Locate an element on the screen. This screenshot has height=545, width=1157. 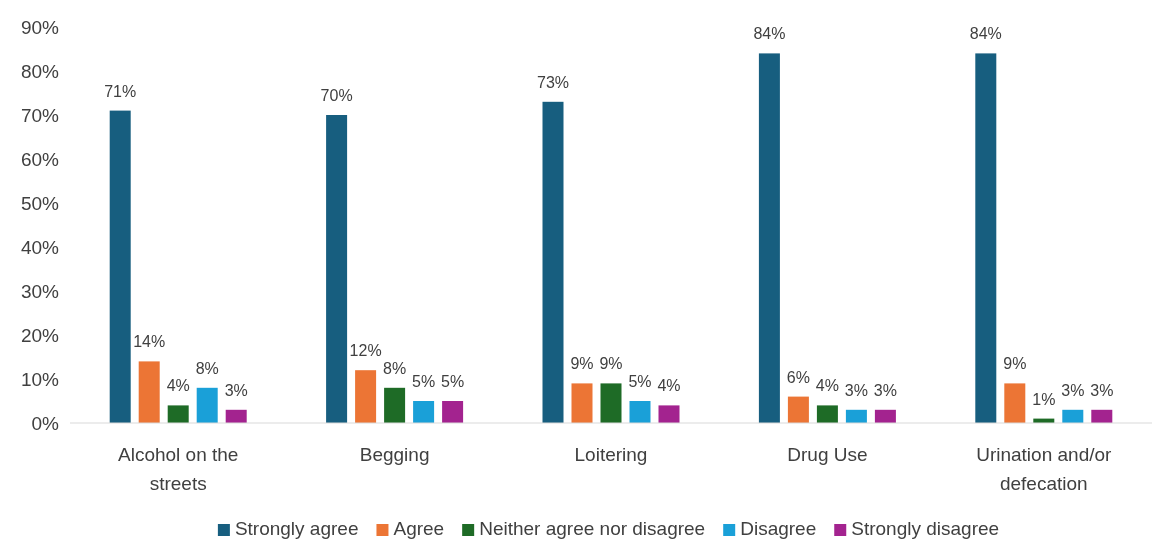
y-tick-label: 70% is located at coordinates (40, 115).